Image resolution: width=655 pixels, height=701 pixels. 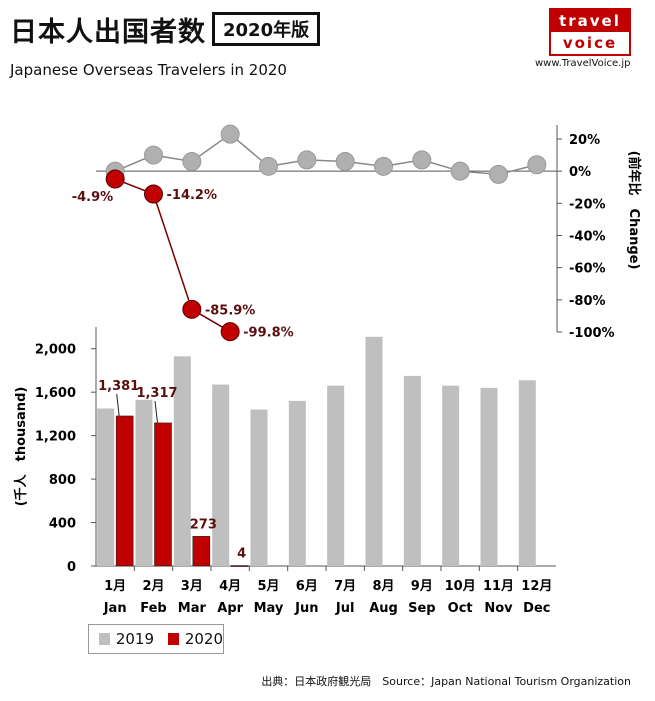 What do you see at coordinates (307, 160) in the screenshot?
I see `line-2019-point-Jun` at bounding box center [307, 160].